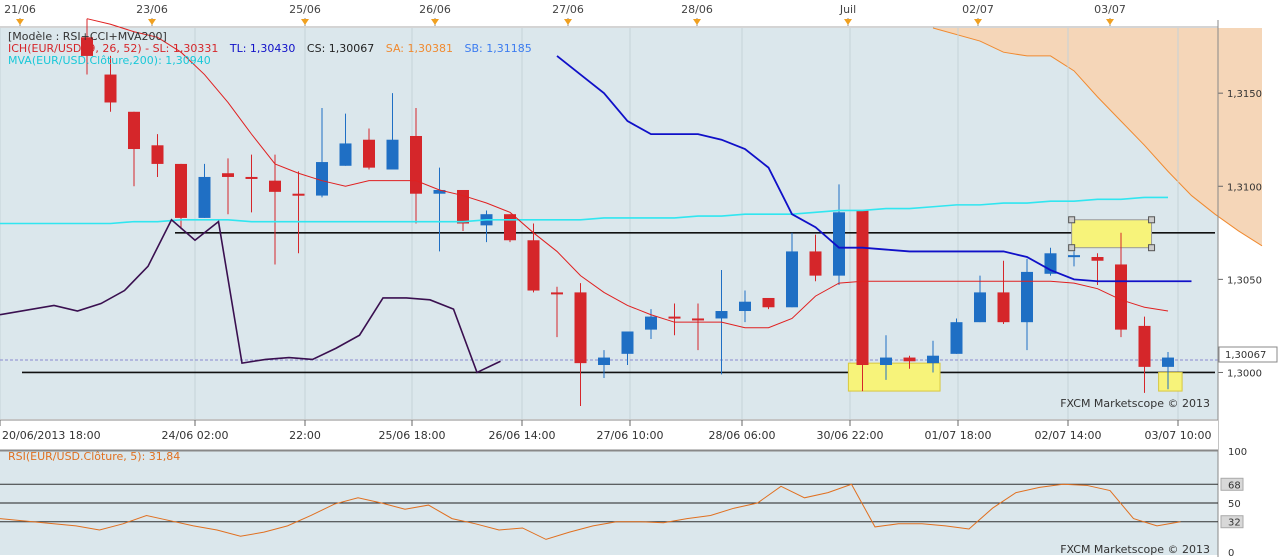 This screenshot has height=557, width=1280. I want to click on current-price-marker, so click(1248, 354).